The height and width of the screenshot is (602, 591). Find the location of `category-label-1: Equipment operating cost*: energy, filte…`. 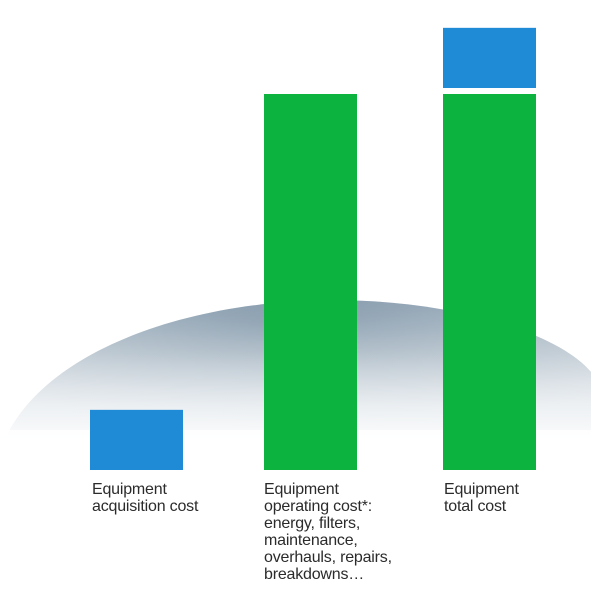

category-label-1: Equipment operating cost*: energy, filte… is located at coordinates (328, 532).